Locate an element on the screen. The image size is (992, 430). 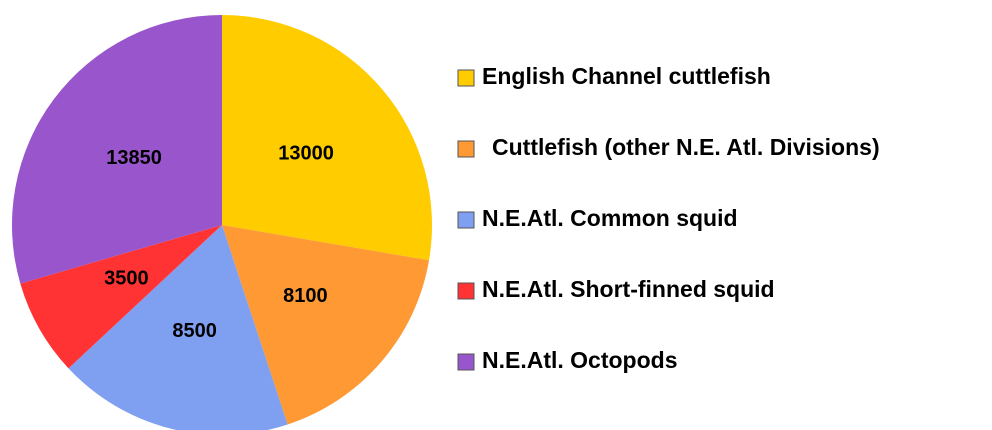
legend-label: English Channel cuttlefish is located at coordinates (626, 76).